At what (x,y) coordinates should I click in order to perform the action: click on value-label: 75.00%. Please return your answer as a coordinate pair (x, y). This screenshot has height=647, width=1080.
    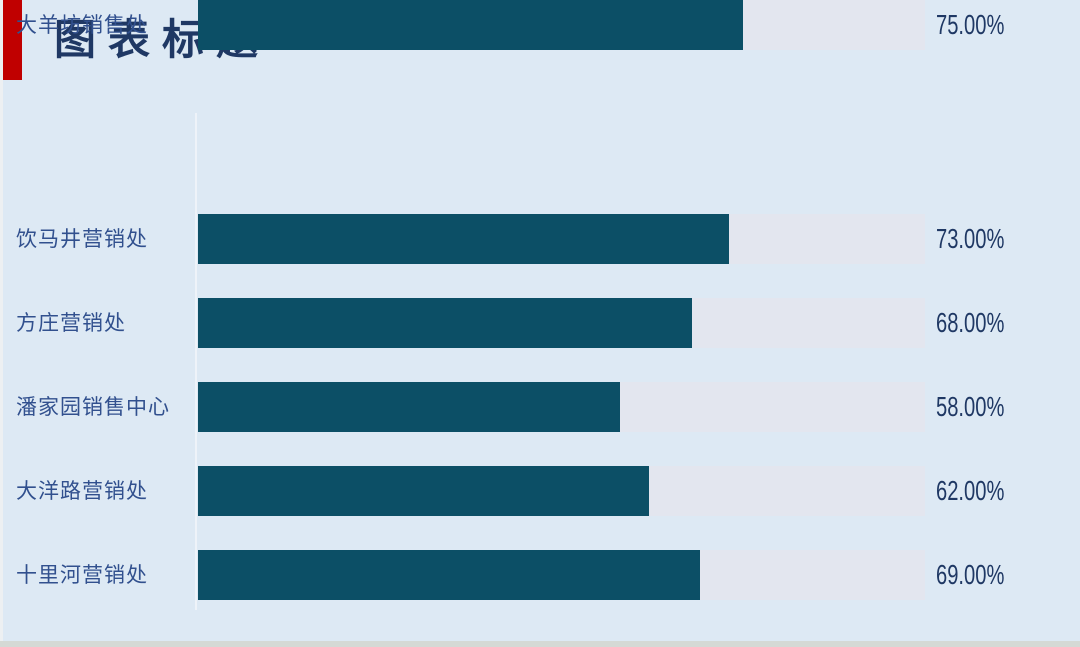
    Looking at the image, I should click on (970, 24).